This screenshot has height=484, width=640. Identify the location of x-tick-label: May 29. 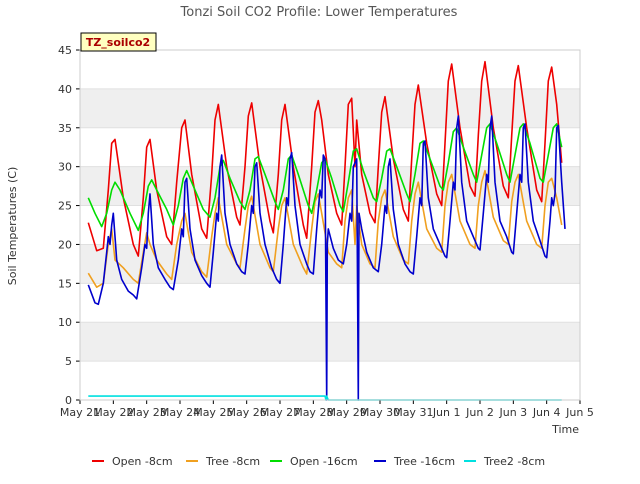
(347, 412).